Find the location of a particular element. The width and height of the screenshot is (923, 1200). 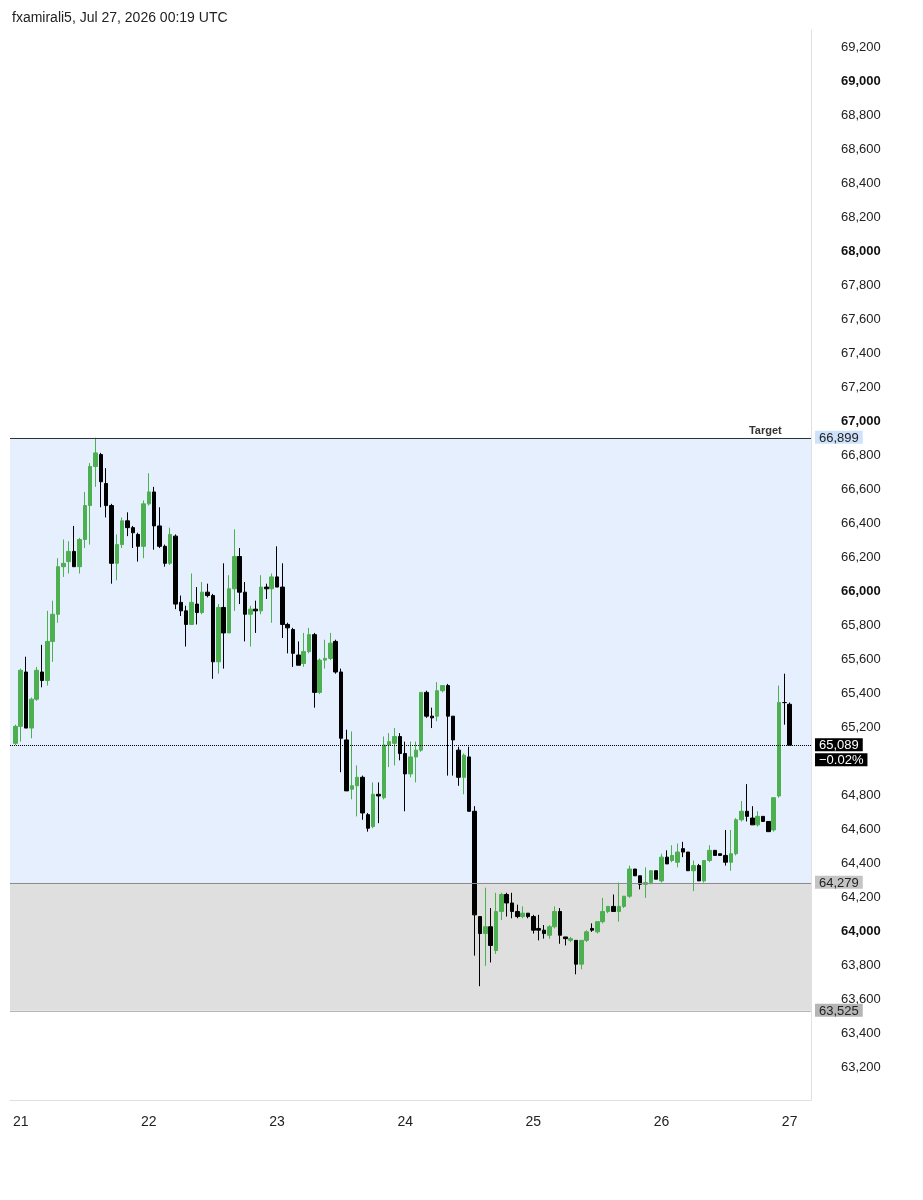

y-tick-label: 64,800 is located at coordinates (861, 794).